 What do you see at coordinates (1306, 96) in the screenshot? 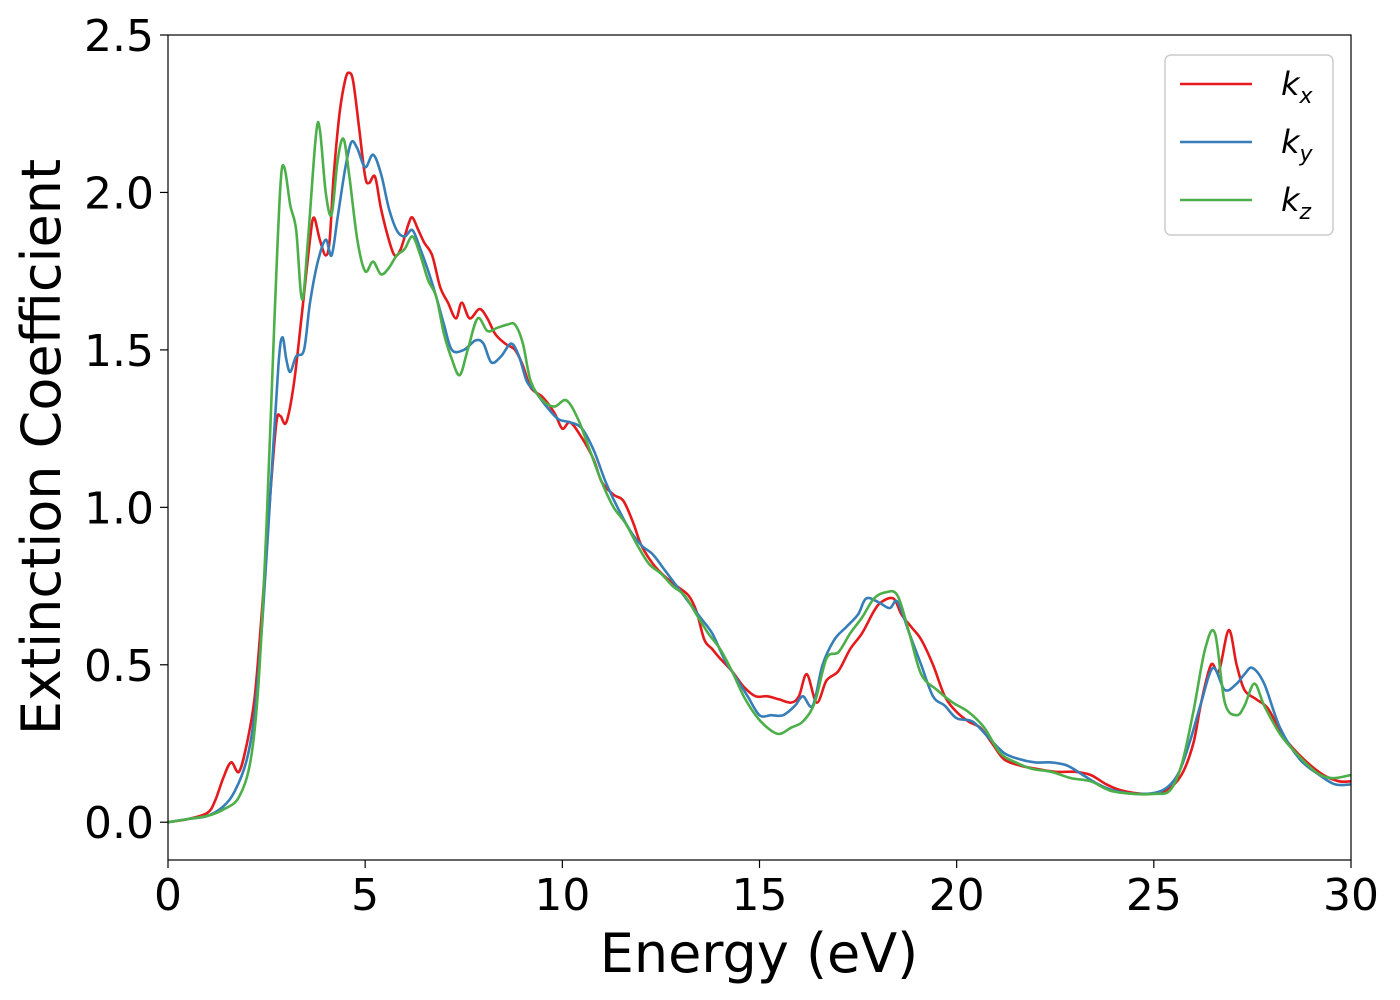
I see `legend-label-subscript: x` at bounding box center [1306, 96].